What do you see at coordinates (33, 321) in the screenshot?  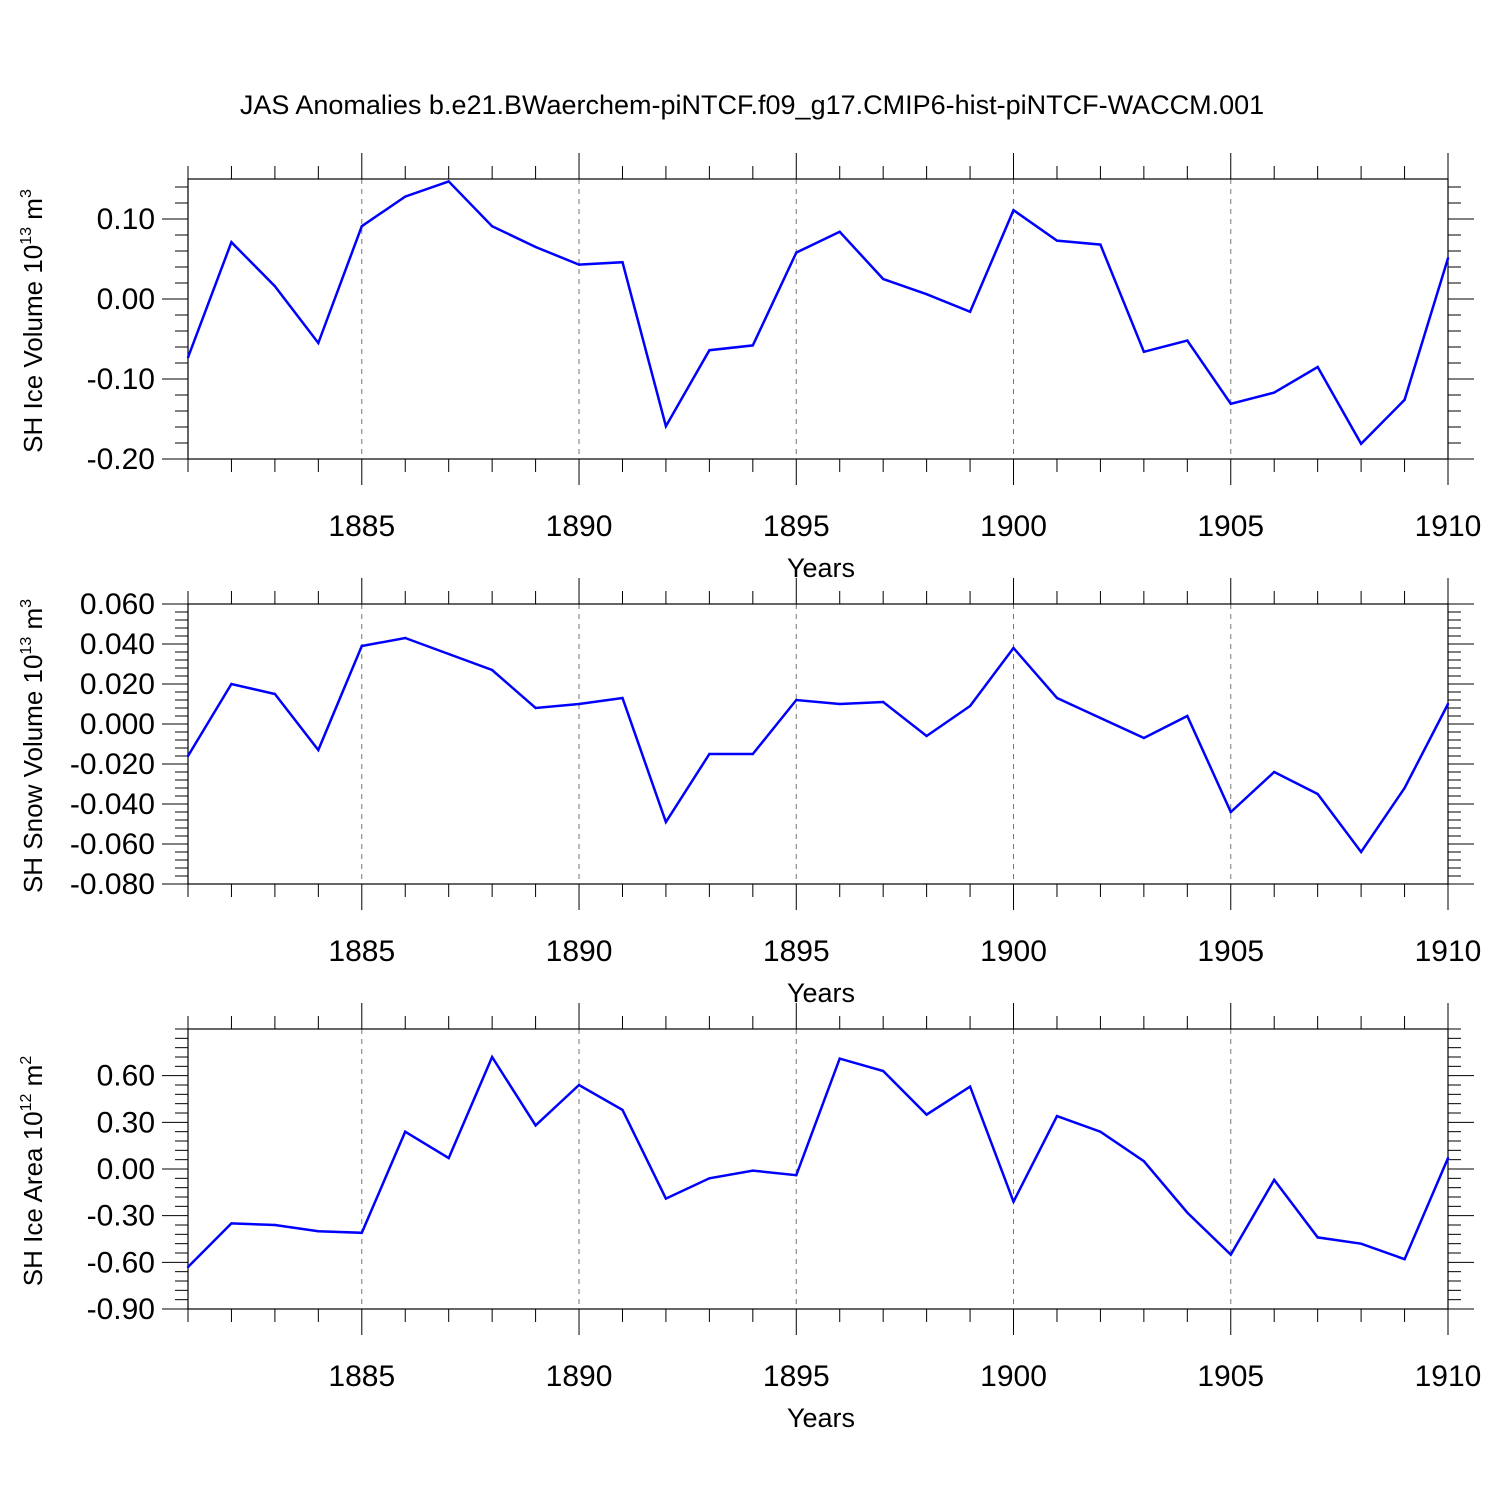 I see `y-axis-title: SH Ice Volume 1013 m3` at bounding box center [33, 321].